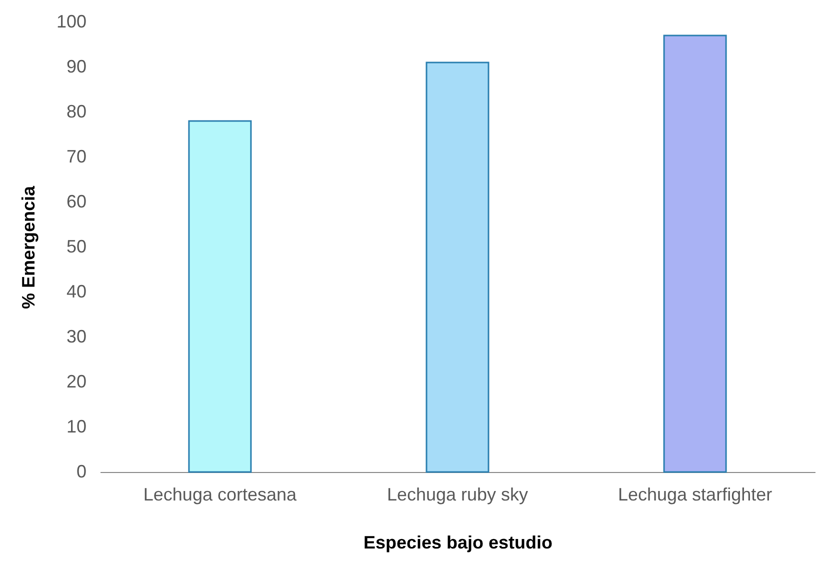 This screenshot has height=577, width=838. Describe the element at coordinates (76, 426) in the screenshot. I see `y-tick-label: 10` at that location.